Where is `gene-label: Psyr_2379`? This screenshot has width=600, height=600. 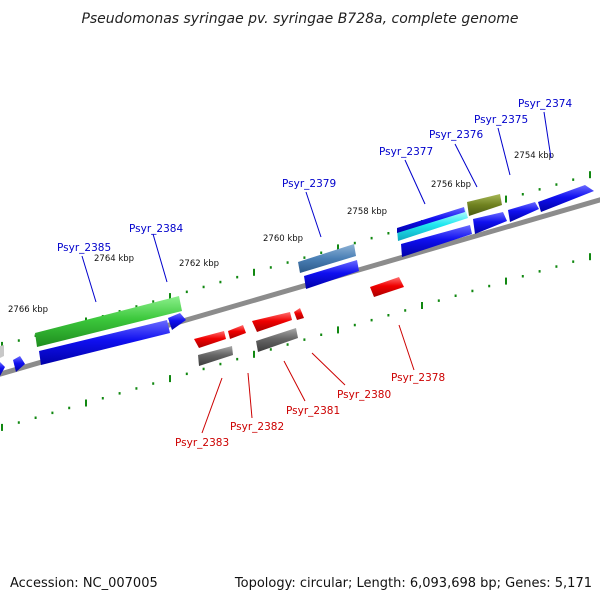
gene-label: Psyr_2379 is located at coordinates (309, 184).